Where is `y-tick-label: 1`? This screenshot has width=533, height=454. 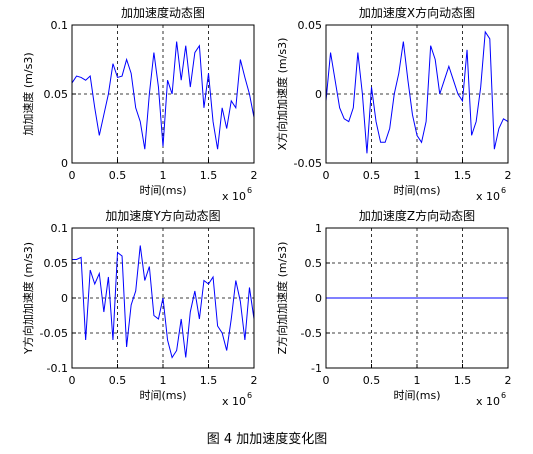
y-tick-label: 1 is located at coordinates (318, 228).